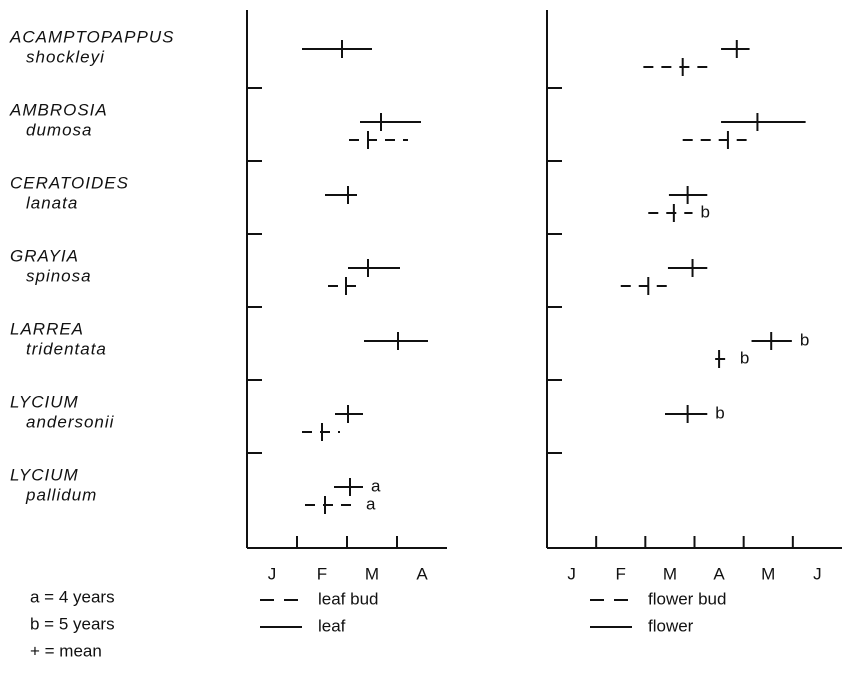 The height and width of the screenshot is (697, 842). I want to click on epithet-label: pallidum, so click(61, 494).